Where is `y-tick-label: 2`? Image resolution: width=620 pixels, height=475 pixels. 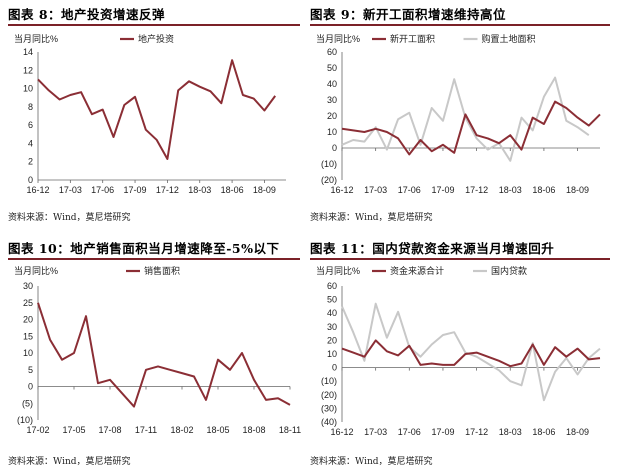 y-tick-label: 2 is located at coordinates (30, 162).